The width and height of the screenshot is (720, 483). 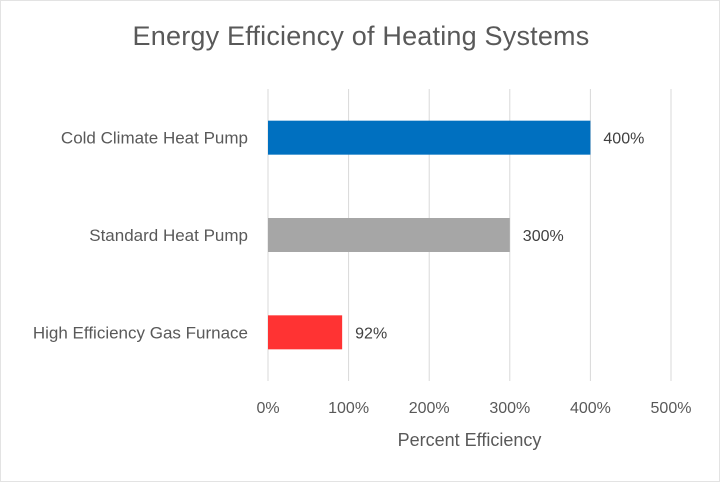 What do you see at coordinates (168, 235) in the screenshot?
I see `category-label: Standard Heat Pump` at bounding box center [168, 235].